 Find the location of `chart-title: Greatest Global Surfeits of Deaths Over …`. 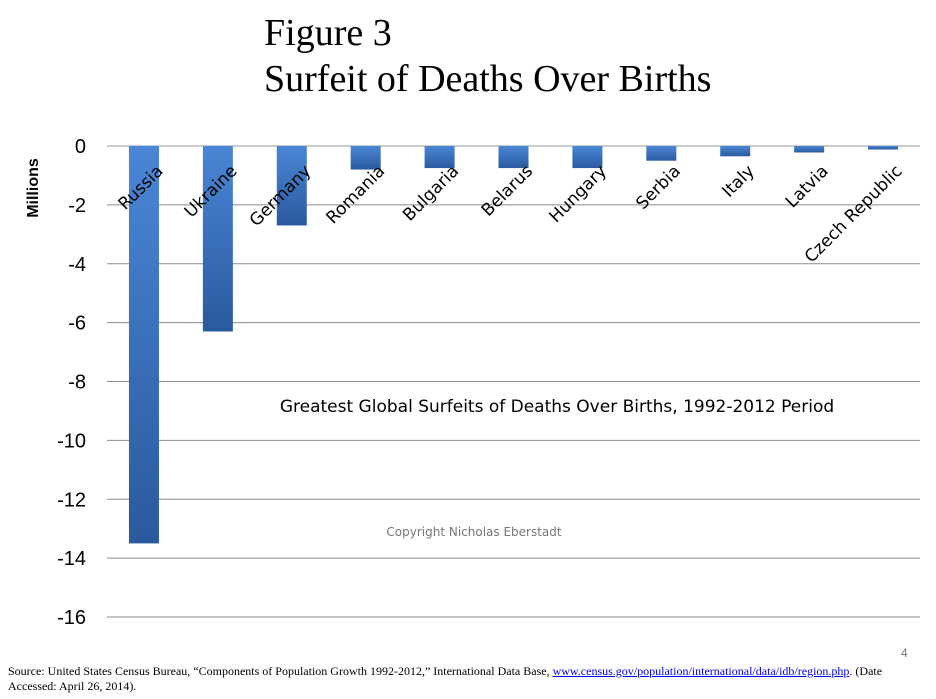

chart-title: Greatest Global Surfeits of Deaths Over … is located at coordinates (557, 407).